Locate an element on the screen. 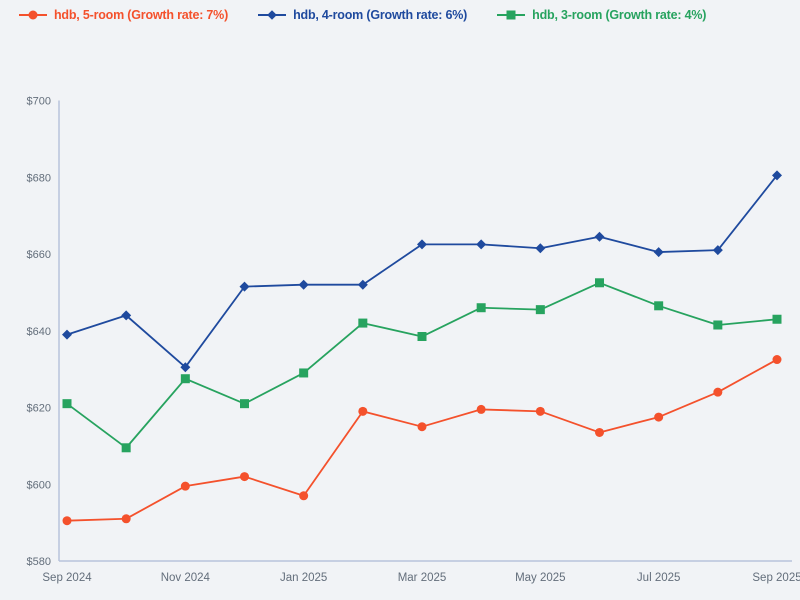  y-tick-label: $580 is located at coordinates (39, 562).